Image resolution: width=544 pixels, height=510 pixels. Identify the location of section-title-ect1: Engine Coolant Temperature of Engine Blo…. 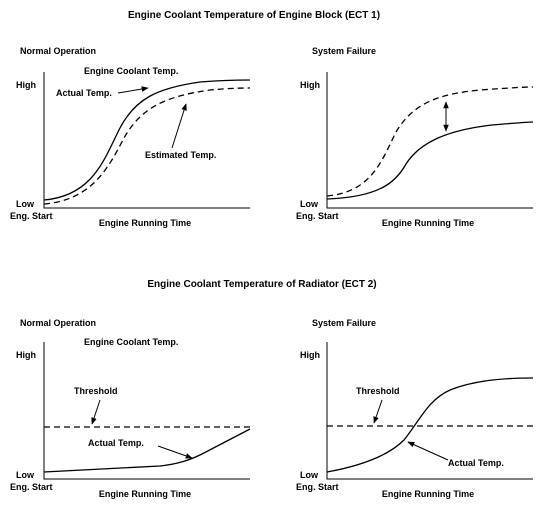
(254, 15).